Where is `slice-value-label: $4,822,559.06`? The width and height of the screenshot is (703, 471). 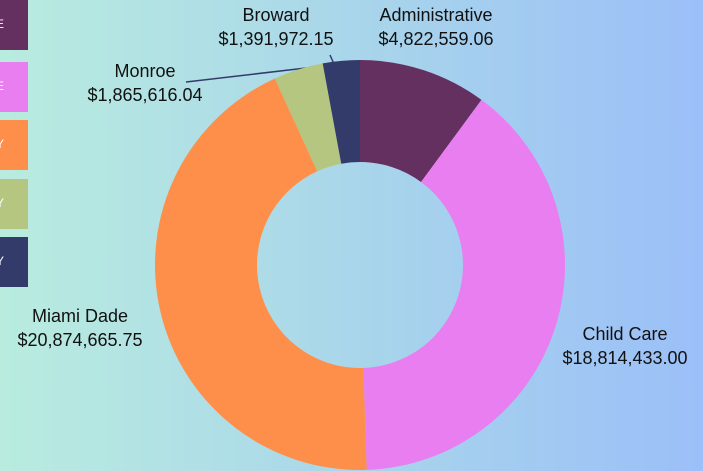
slice-value-label: $4,822,559.06 is located at coordinates (435, 39).